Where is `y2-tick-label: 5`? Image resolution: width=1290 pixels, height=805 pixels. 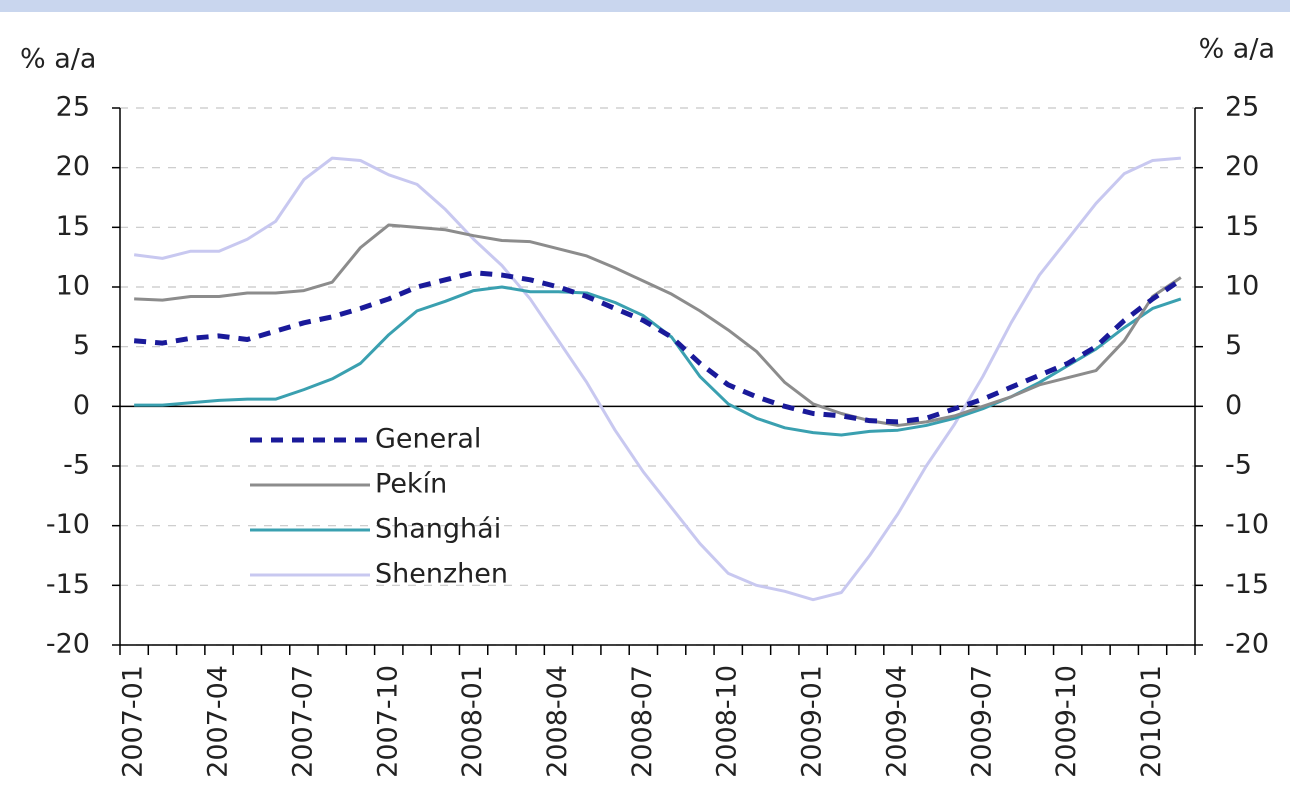
y2-tick-label: 5 is located at coordinates (1233, 345).